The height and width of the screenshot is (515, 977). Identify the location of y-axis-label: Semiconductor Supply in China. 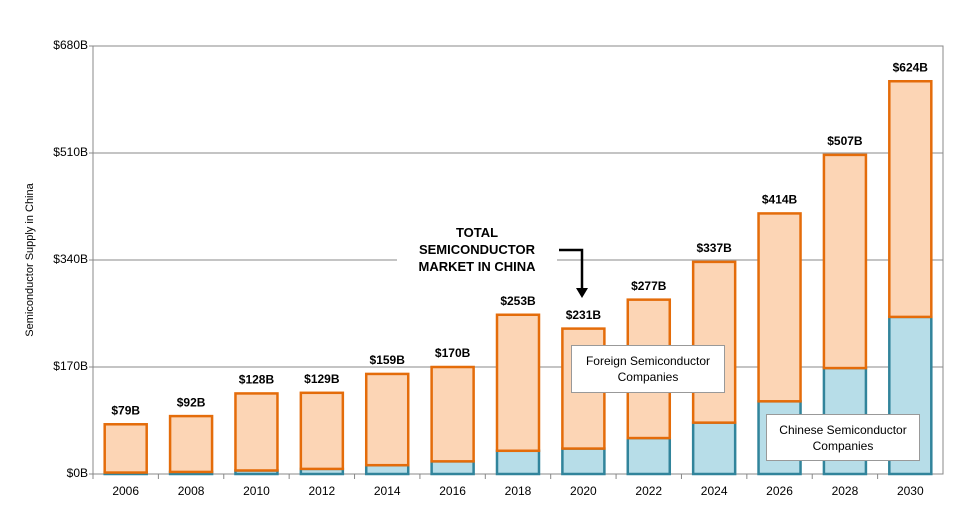
(30, 259).